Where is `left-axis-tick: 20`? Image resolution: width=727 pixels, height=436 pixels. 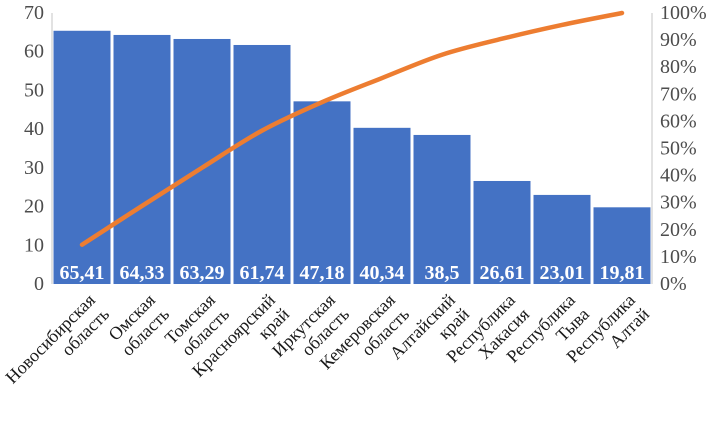
left-axis-tick: 20 is located at coordinates (34, 207).